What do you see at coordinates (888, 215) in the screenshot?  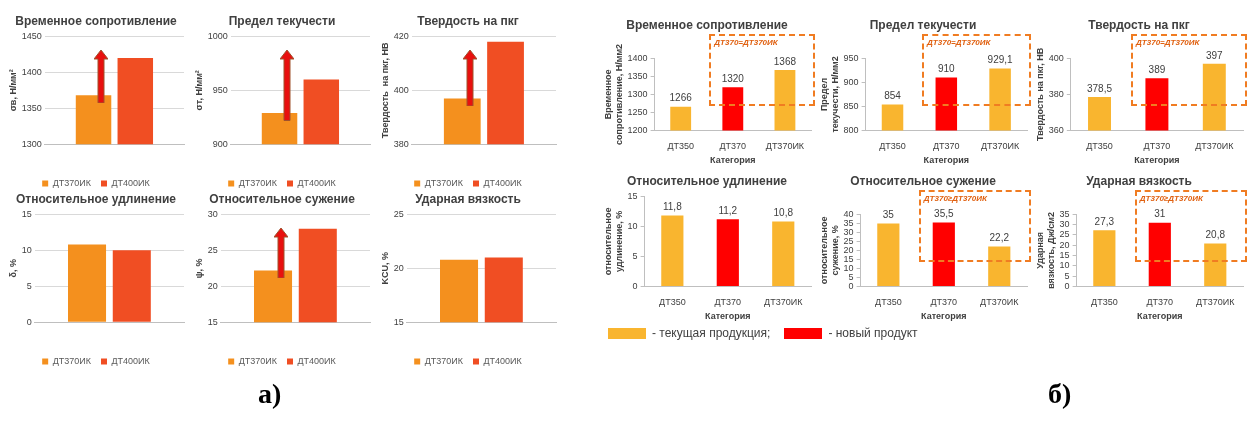 I see `data-label: 35` at bounding box center [888, 215].